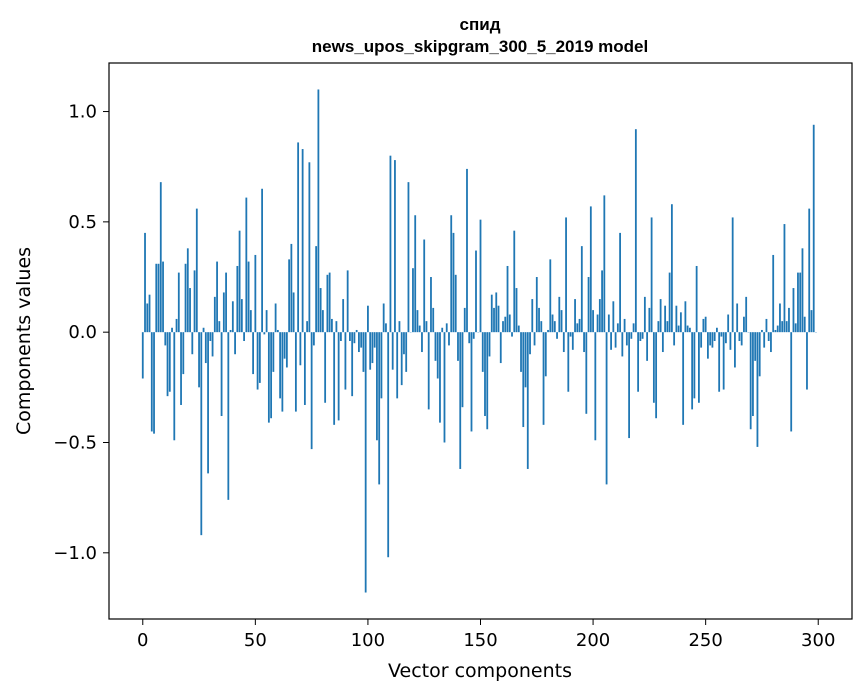 This screenshot has height=696, width=867. I want to click on x-tick-label: 100, so click(368, 640).